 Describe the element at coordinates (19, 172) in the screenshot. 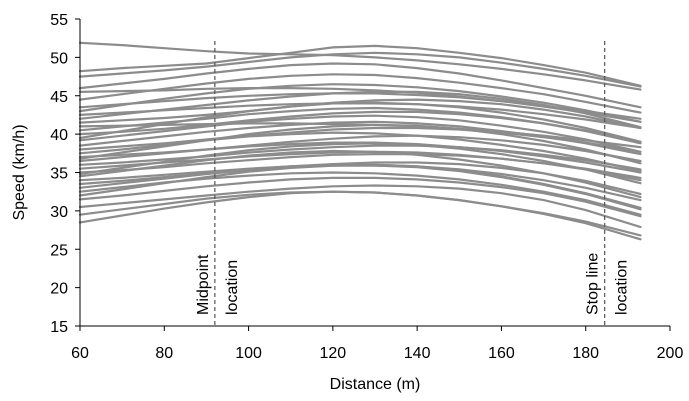

I see `y-axis-title: Speed (km/h)` at that location.